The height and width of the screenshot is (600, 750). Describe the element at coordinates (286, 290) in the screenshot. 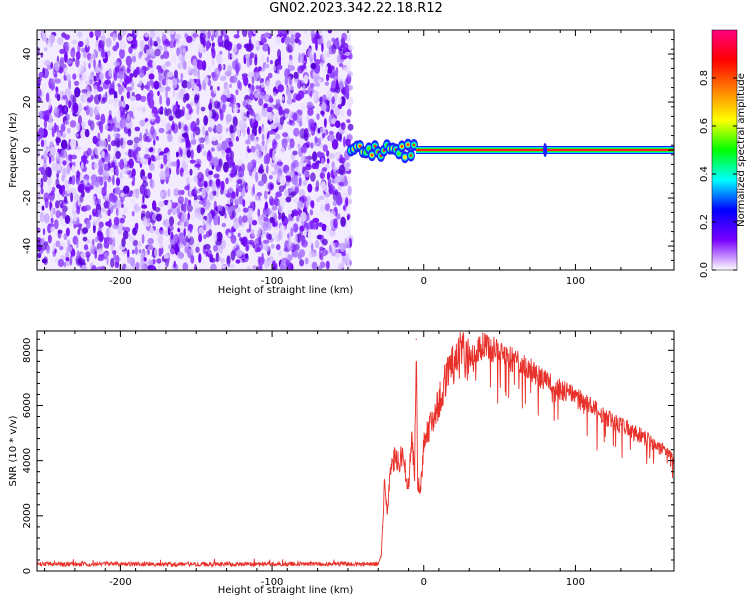

I see `spectrogram-x-axis-label: Height of straight line (km)` at that location.